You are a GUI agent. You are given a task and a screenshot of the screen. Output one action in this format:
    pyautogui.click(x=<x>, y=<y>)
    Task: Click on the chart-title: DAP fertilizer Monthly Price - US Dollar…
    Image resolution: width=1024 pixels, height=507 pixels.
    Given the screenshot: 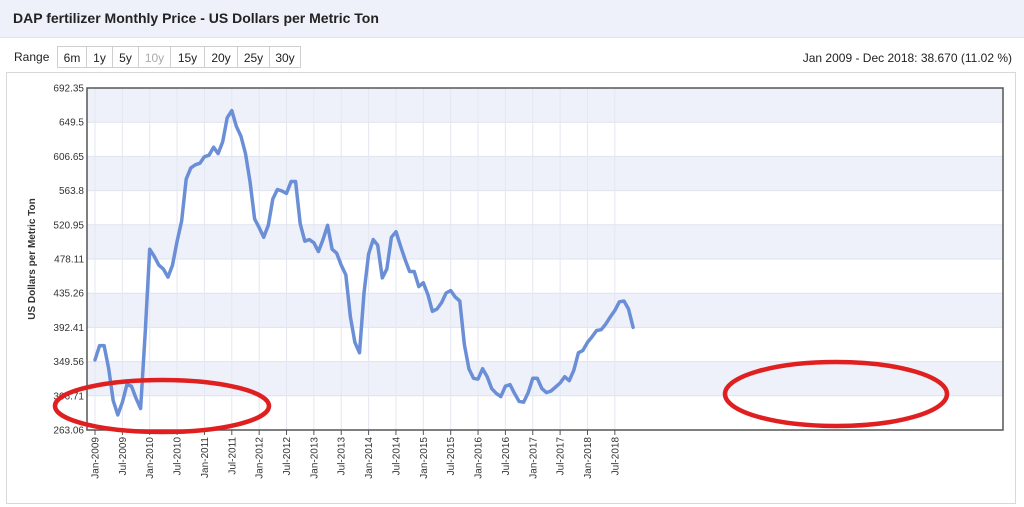 What is the action you would take?
    pyautogui.click(x=196, y=18)
    